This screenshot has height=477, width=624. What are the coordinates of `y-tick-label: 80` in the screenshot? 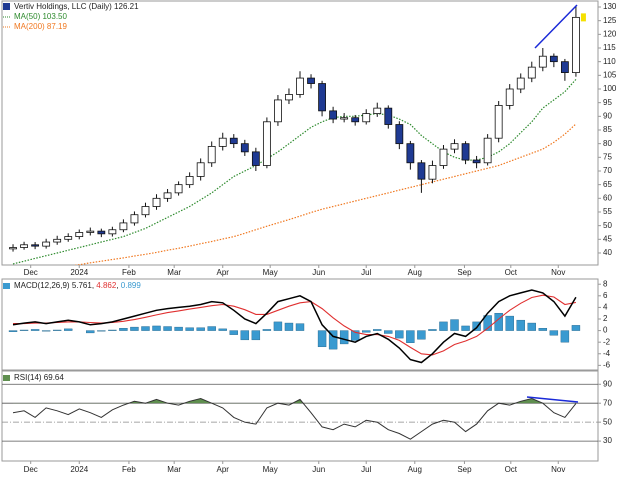 It's located at (607, 143).